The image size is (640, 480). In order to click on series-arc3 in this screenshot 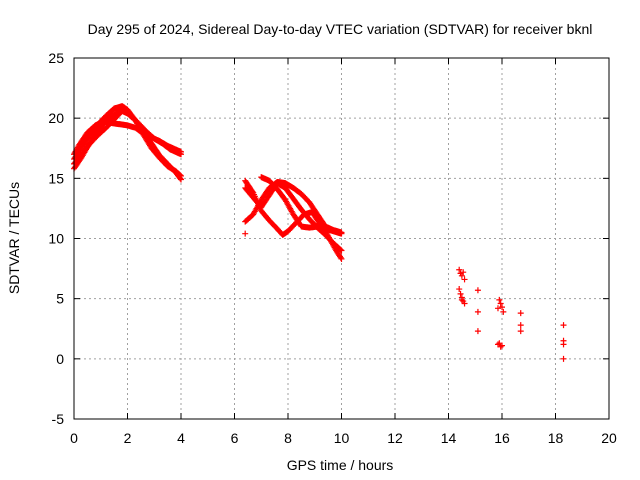, I will do `click(127, 150)`.